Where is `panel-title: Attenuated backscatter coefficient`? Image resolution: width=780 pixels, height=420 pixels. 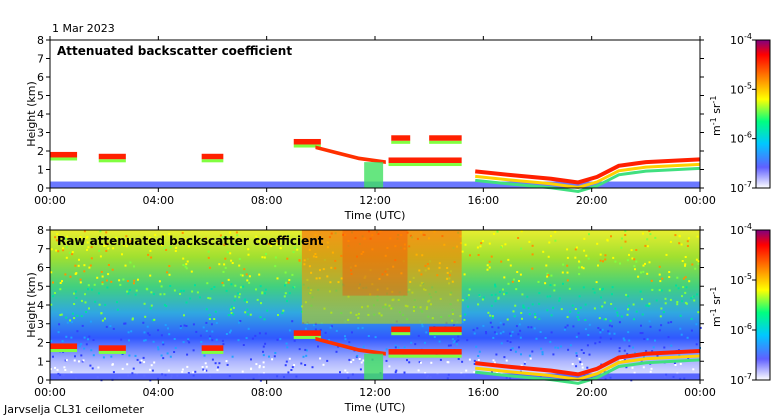
panel-title: Attenuated backscatter coefficient is located at coordinates (174, 51).